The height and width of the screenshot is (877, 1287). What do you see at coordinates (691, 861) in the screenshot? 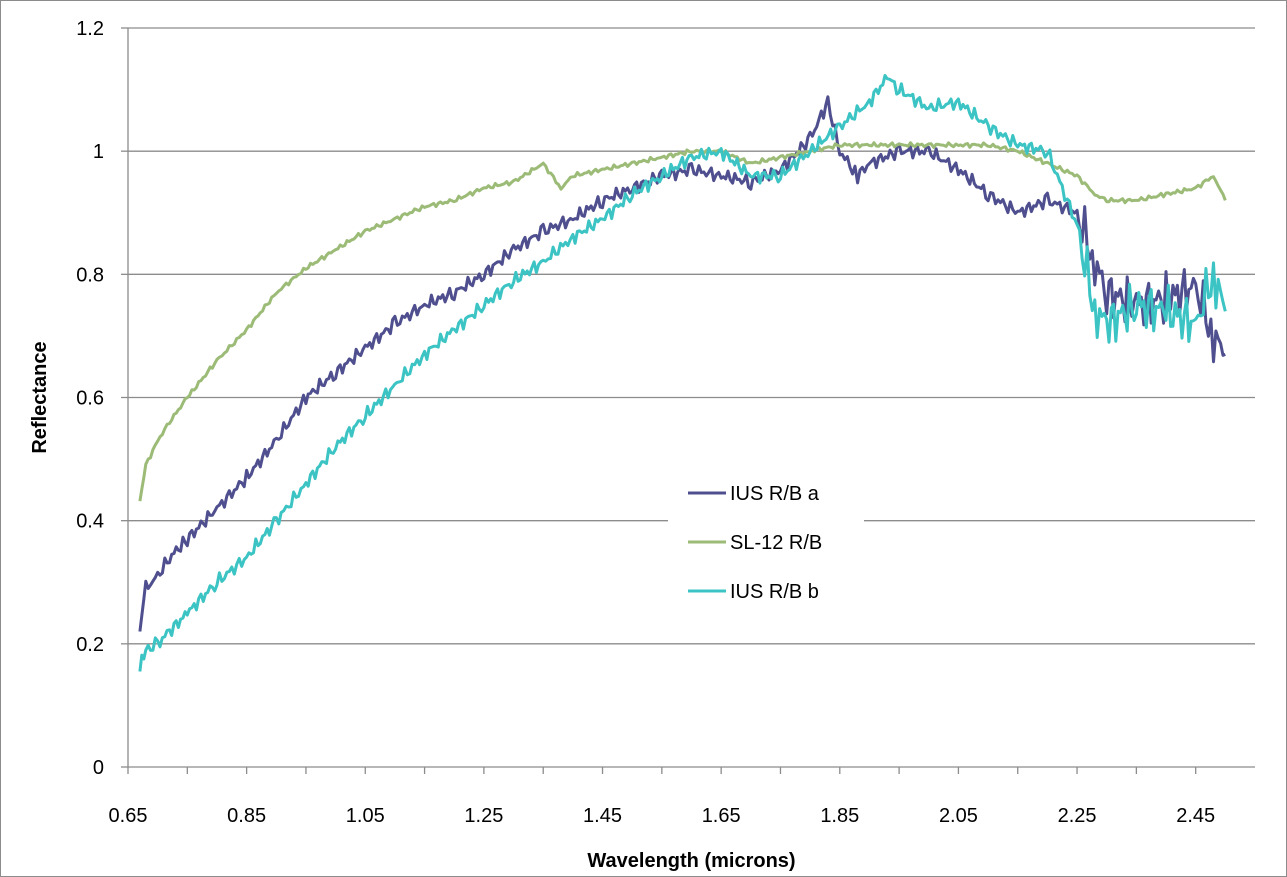
I see `x-axis-title: Wavelength (microns)` at bounding box center [691, 861].